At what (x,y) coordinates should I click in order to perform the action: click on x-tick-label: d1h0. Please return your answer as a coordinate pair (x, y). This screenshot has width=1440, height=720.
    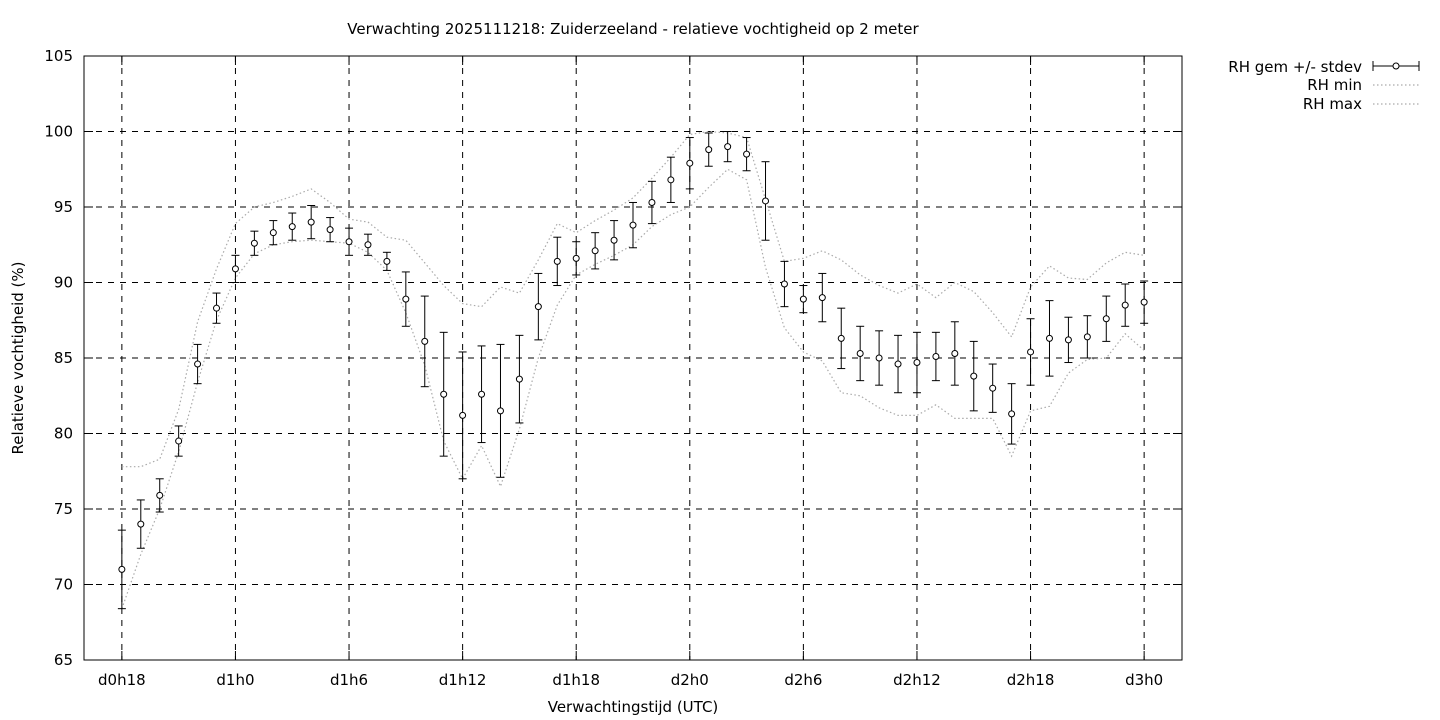
    Looking at the image, I should click on (235, 680).